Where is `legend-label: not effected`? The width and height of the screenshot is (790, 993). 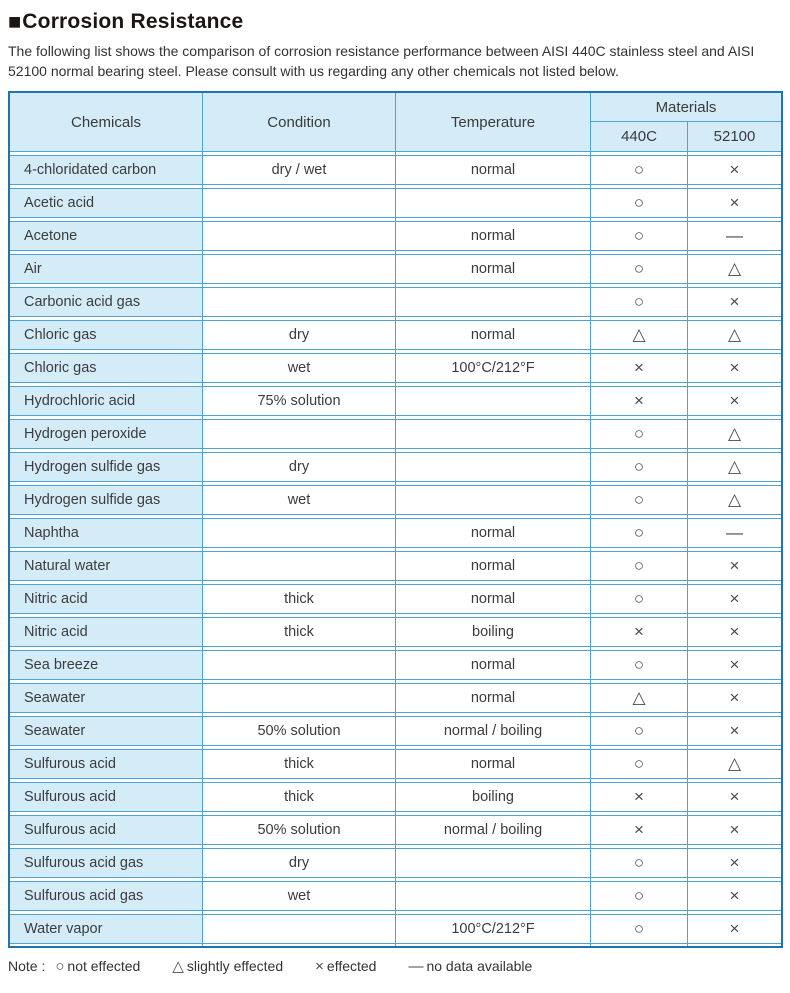
legend-label: not effected is located at coordinates (104, 966).